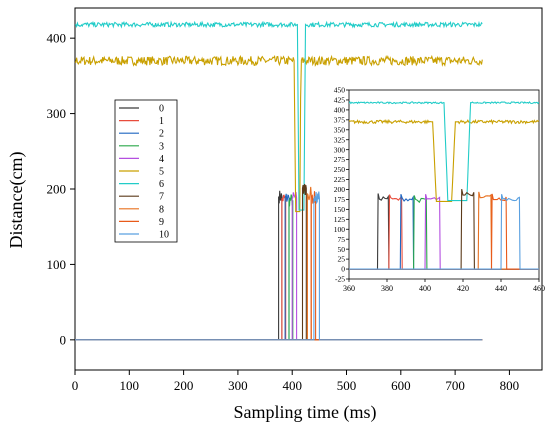 The width and height of the screenshot is (550, 434). What do you see at coordinates (340, 149) in the screenshot?
I see `inset-y-tick-label: 300` at bounding box center [340, 149].